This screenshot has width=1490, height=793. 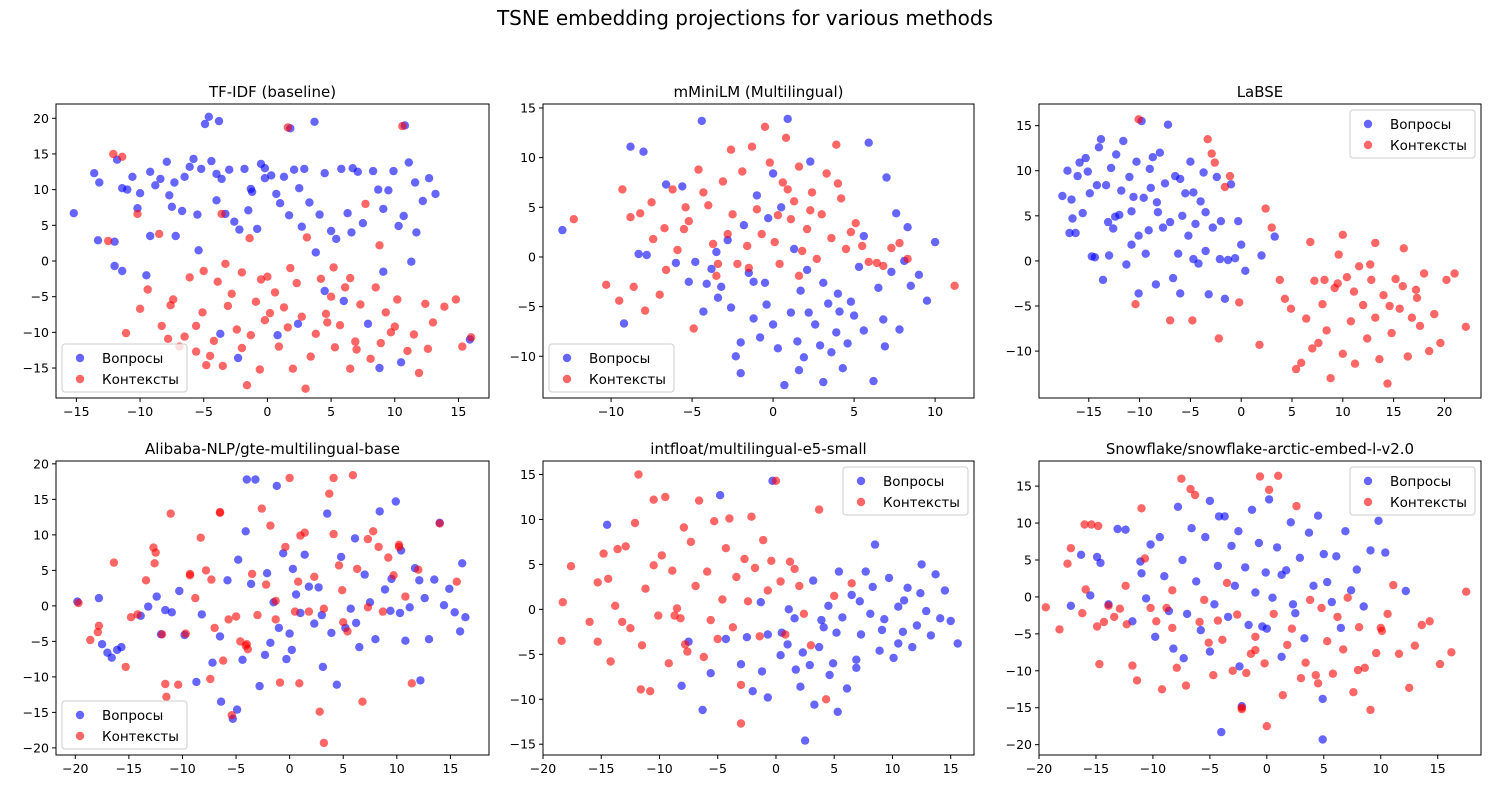 I want to click on legend-label-contexts: Контексты, so click(x=1428, y=503).